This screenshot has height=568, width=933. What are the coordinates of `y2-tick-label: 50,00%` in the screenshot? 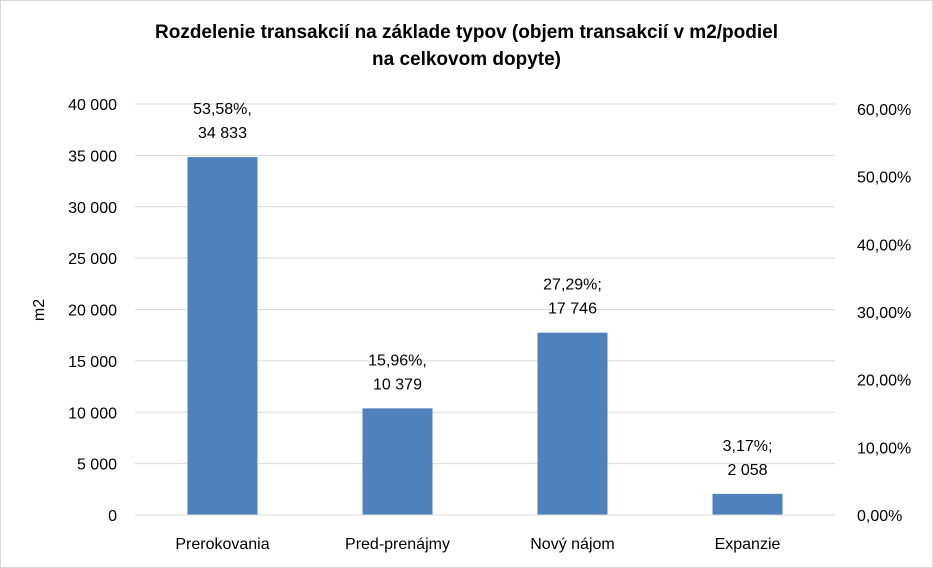 It's located at (884, 178).